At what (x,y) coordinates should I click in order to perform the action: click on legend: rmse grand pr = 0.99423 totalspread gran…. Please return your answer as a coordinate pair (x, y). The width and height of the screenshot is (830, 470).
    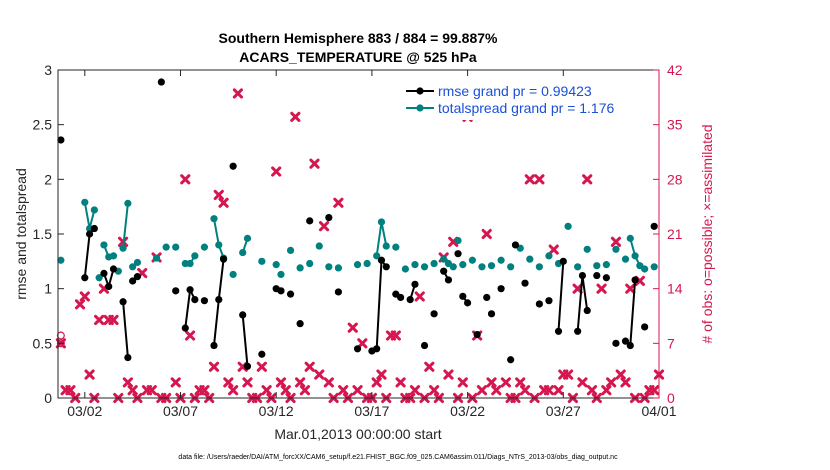
    Looking at the image, I should click on (528, 100).